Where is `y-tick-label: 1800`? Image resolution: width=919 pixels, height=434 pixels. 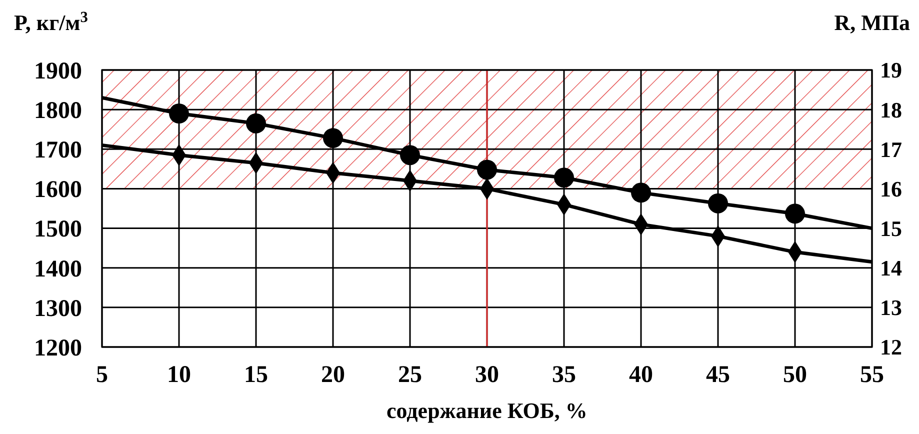 y-tick-label: 1800 is located at coordinates (58, 111).